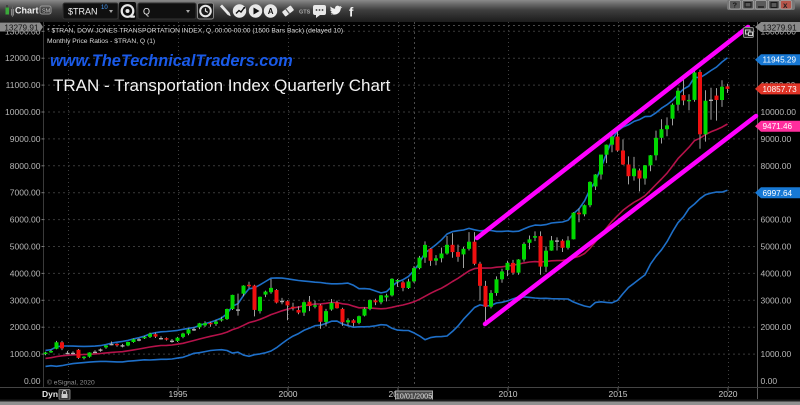 This screenshot has width=800, height=405. Describe the element at coordinates (178, 394) in the screenshot. I see `svg-text: 1995` at that location.